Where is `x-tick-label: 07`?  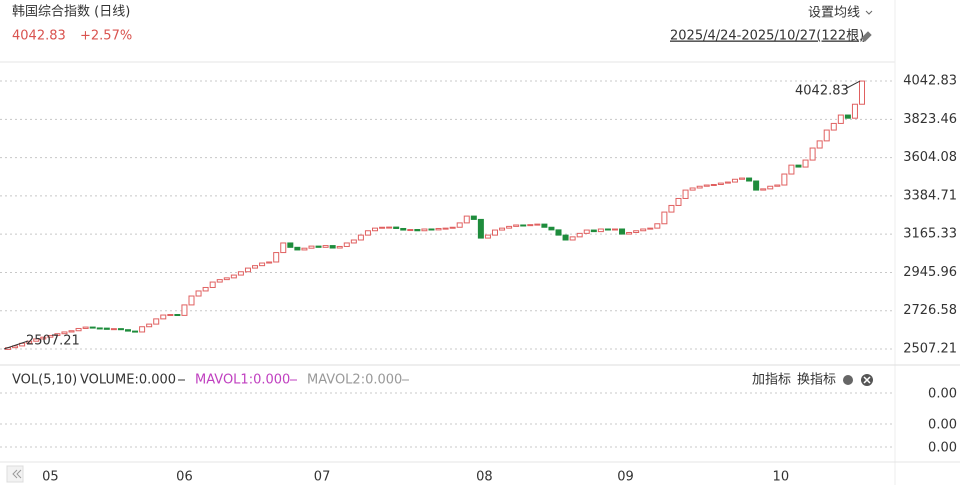
x-tick-label: 07 is located at coordinates (322, 477).